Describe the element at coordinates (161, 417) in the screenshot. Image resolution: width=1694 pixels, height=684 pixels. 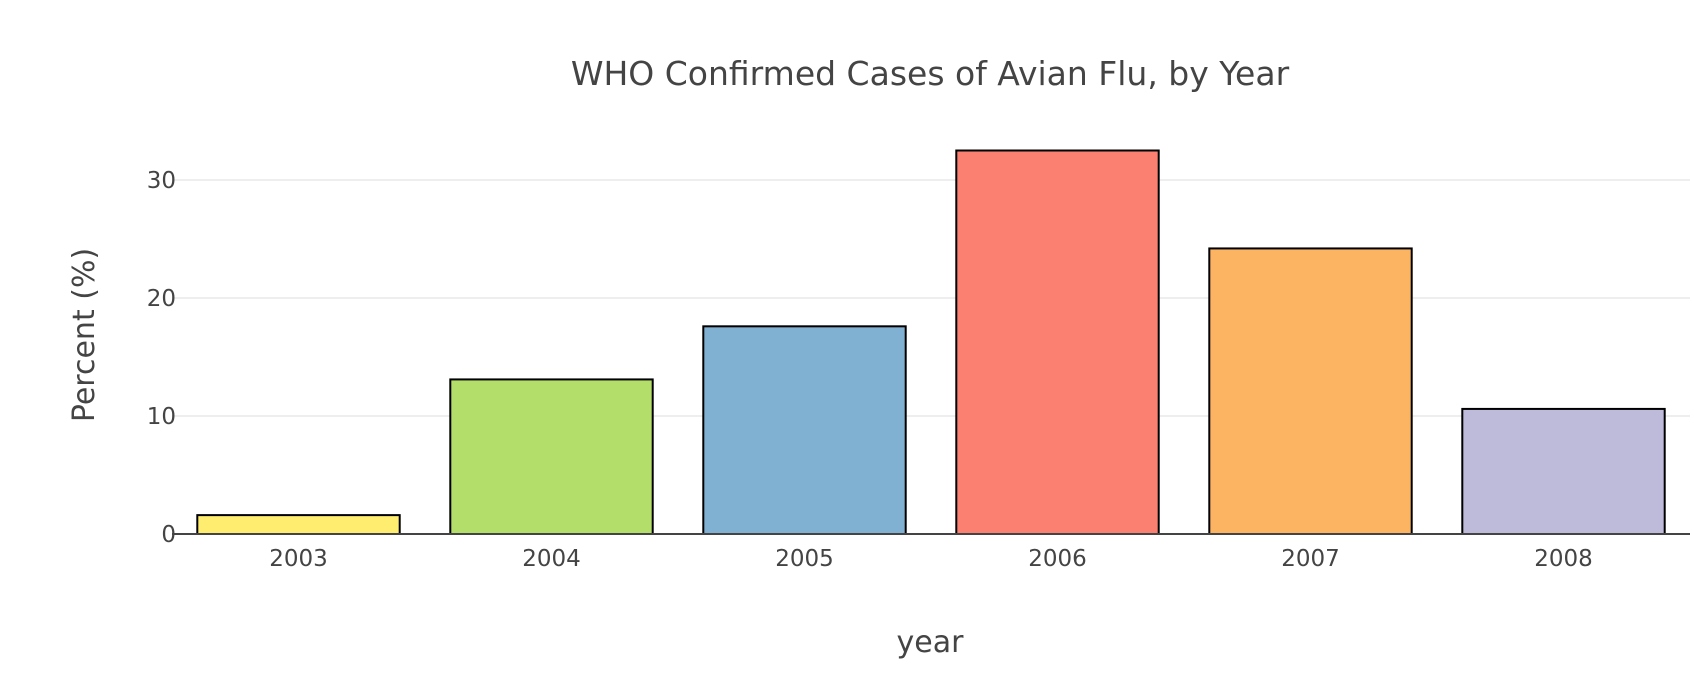
I see `y-tick-label: 10` at that location.